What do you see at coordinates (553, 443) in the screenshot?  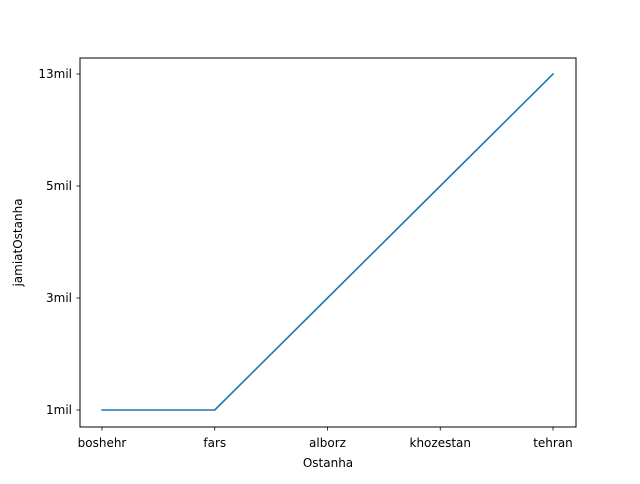 I see `x-tick-label: tehran` at bounding box center [553, 443].